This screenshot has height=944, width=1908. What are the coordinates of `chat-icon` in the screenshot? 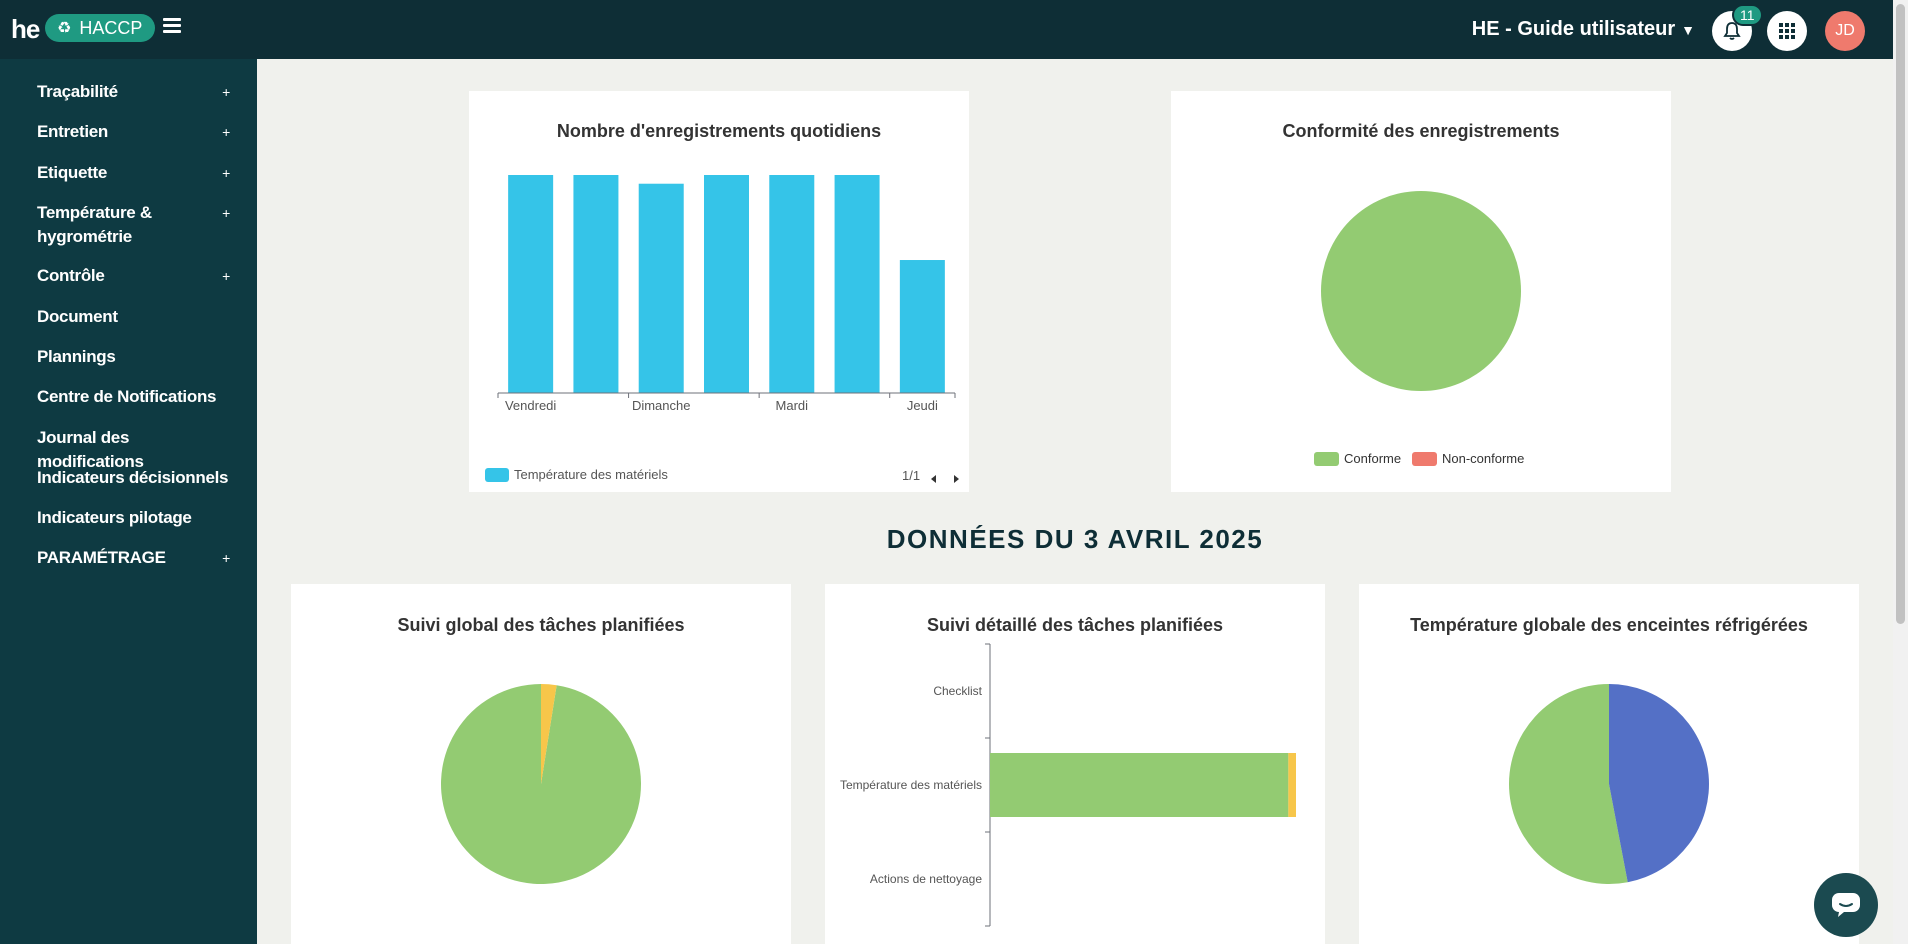 It's located at (1846, 905).